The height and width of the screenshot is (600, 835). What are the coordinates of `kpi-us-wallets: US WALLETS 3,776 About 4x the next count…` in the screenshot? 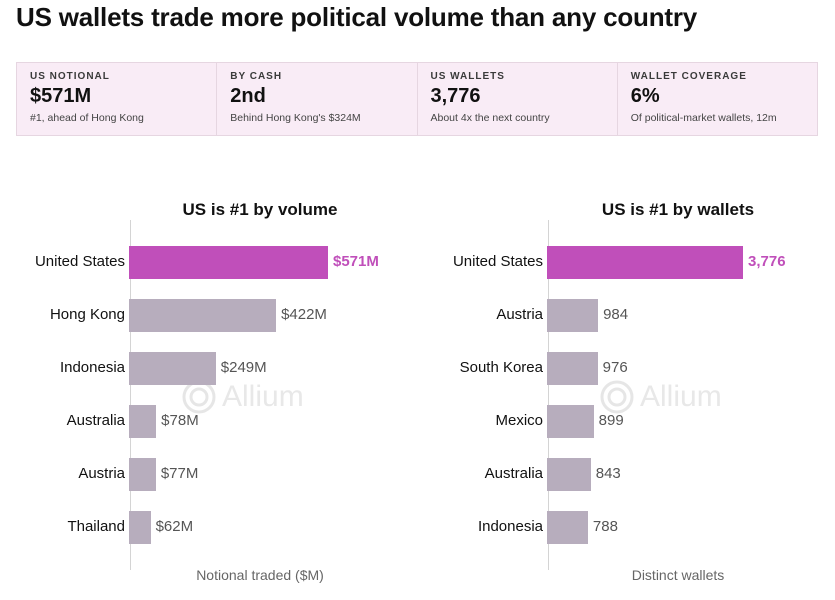 It's located at (518, 99).